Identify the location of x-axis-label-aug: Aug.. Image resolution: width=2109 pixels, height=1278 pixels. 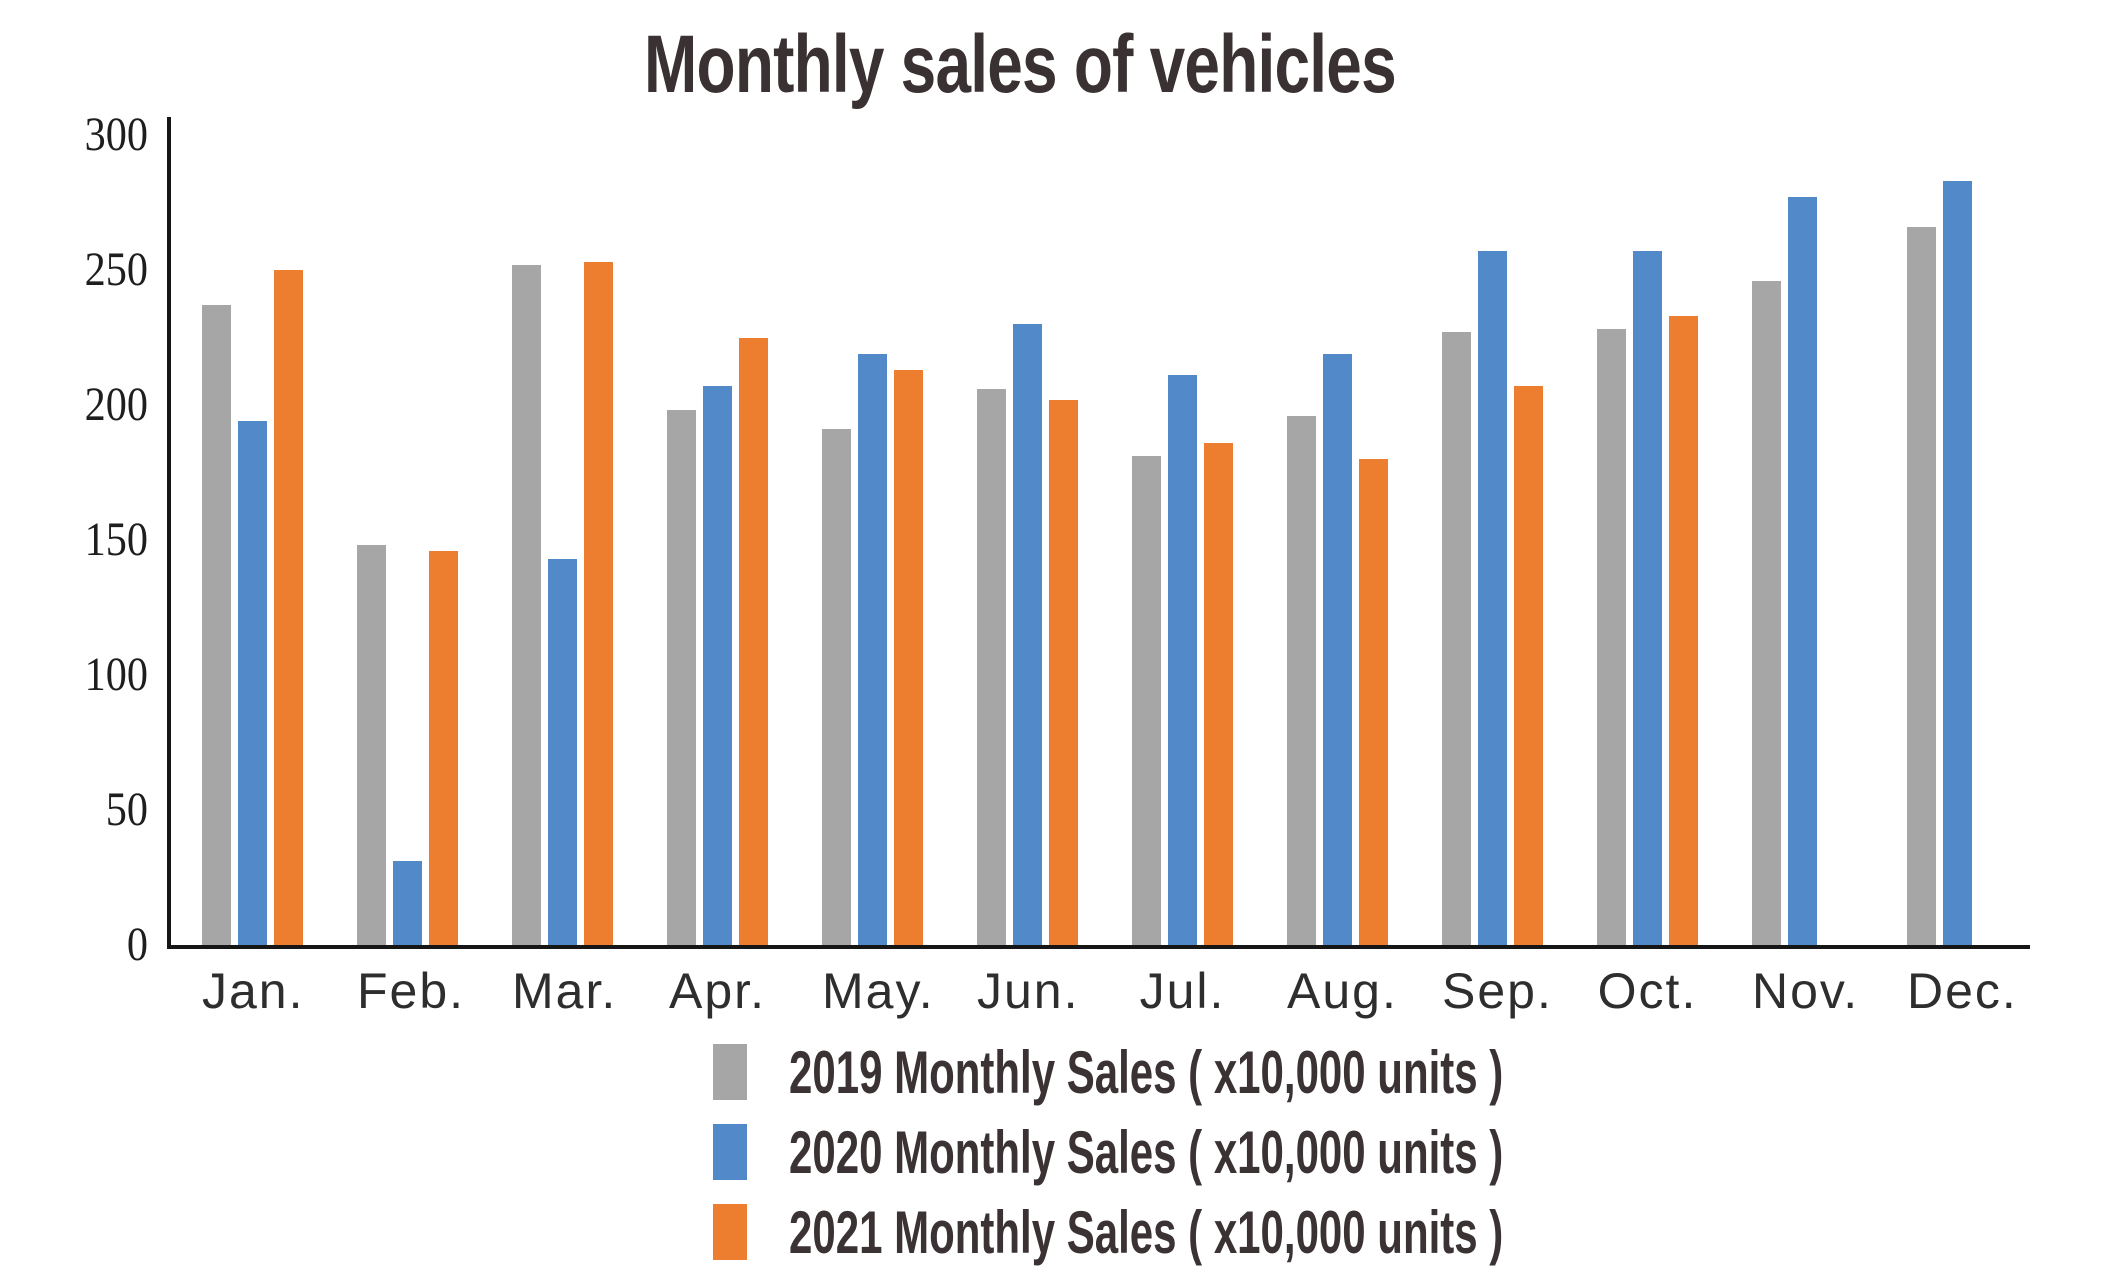
(1342, 991).